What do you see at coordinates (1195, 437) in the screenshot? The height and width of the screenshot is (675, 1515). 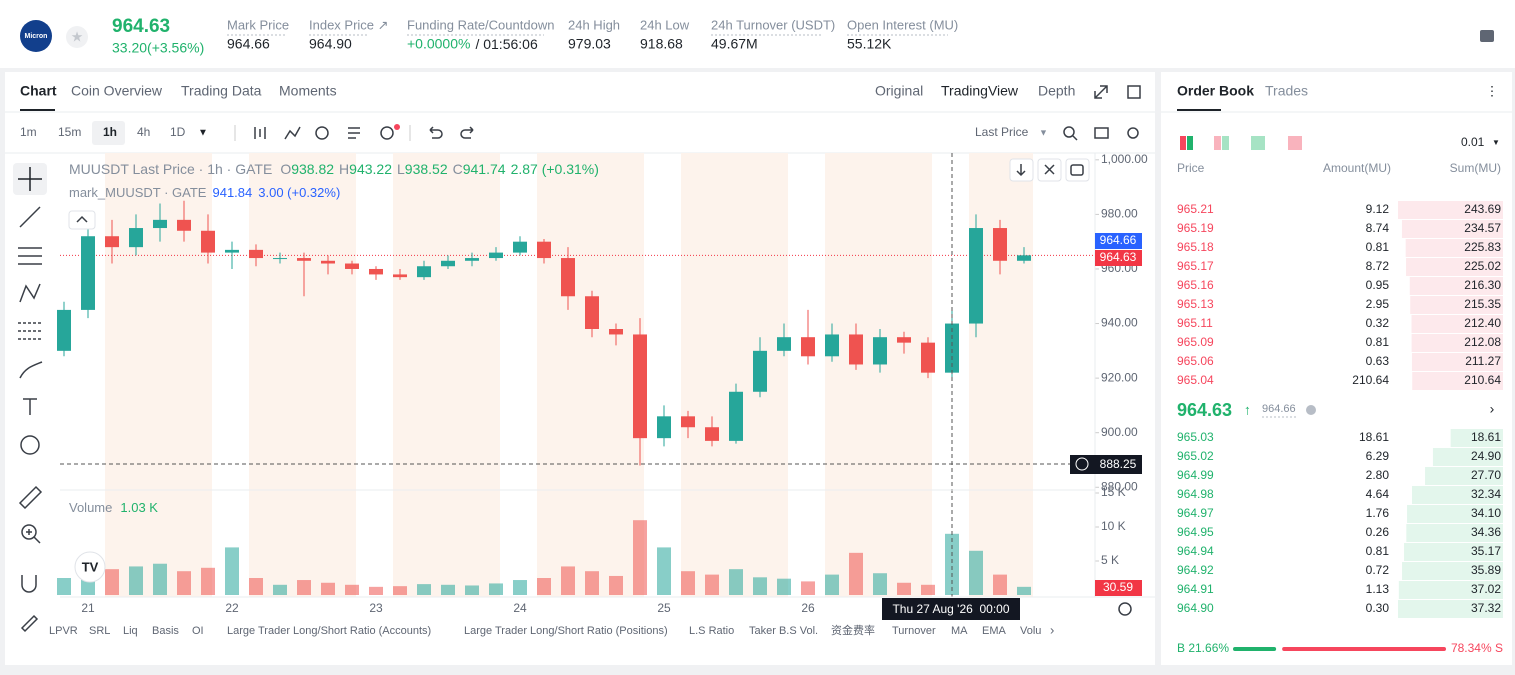 I see `ob-price: 965.03` at bounding box center [1195, 437].